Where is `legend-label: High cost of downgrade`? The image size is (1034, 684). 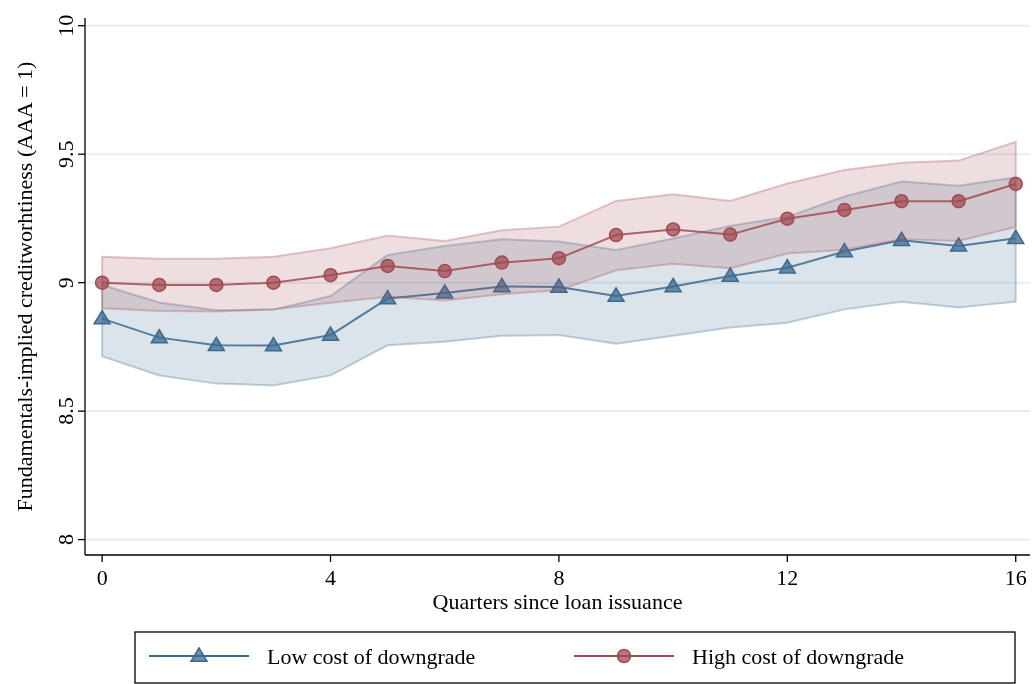 legend-label: High cost of downgrade is located at coordinates (798, 656).